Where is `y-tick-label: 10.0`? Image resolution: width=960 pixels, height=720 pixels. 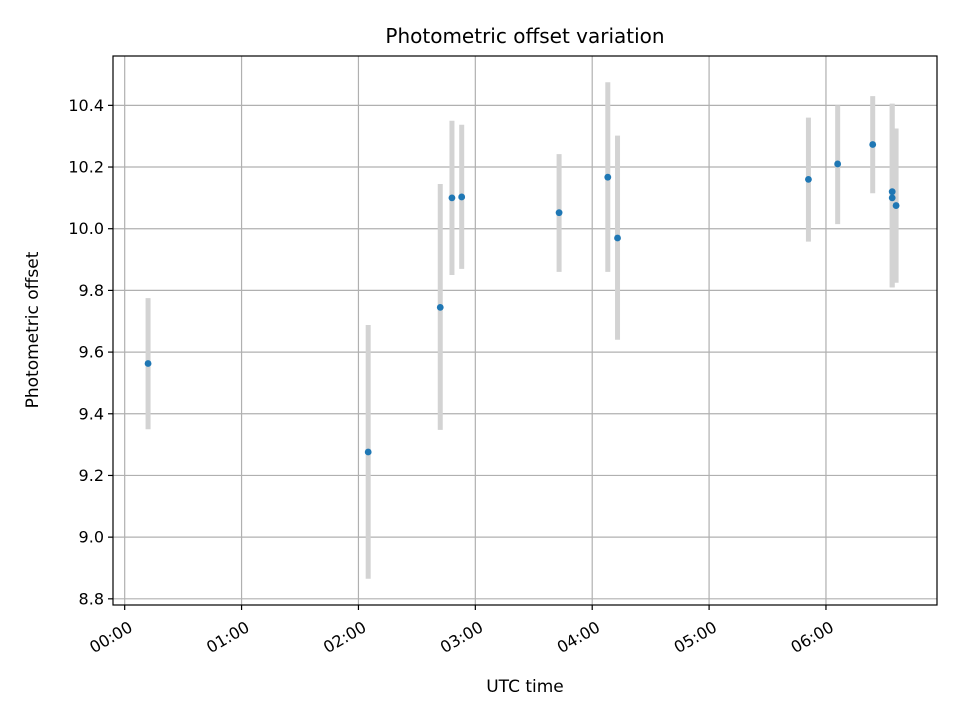 y-tick-label: 10.0 is located at coordinates (86, 228).